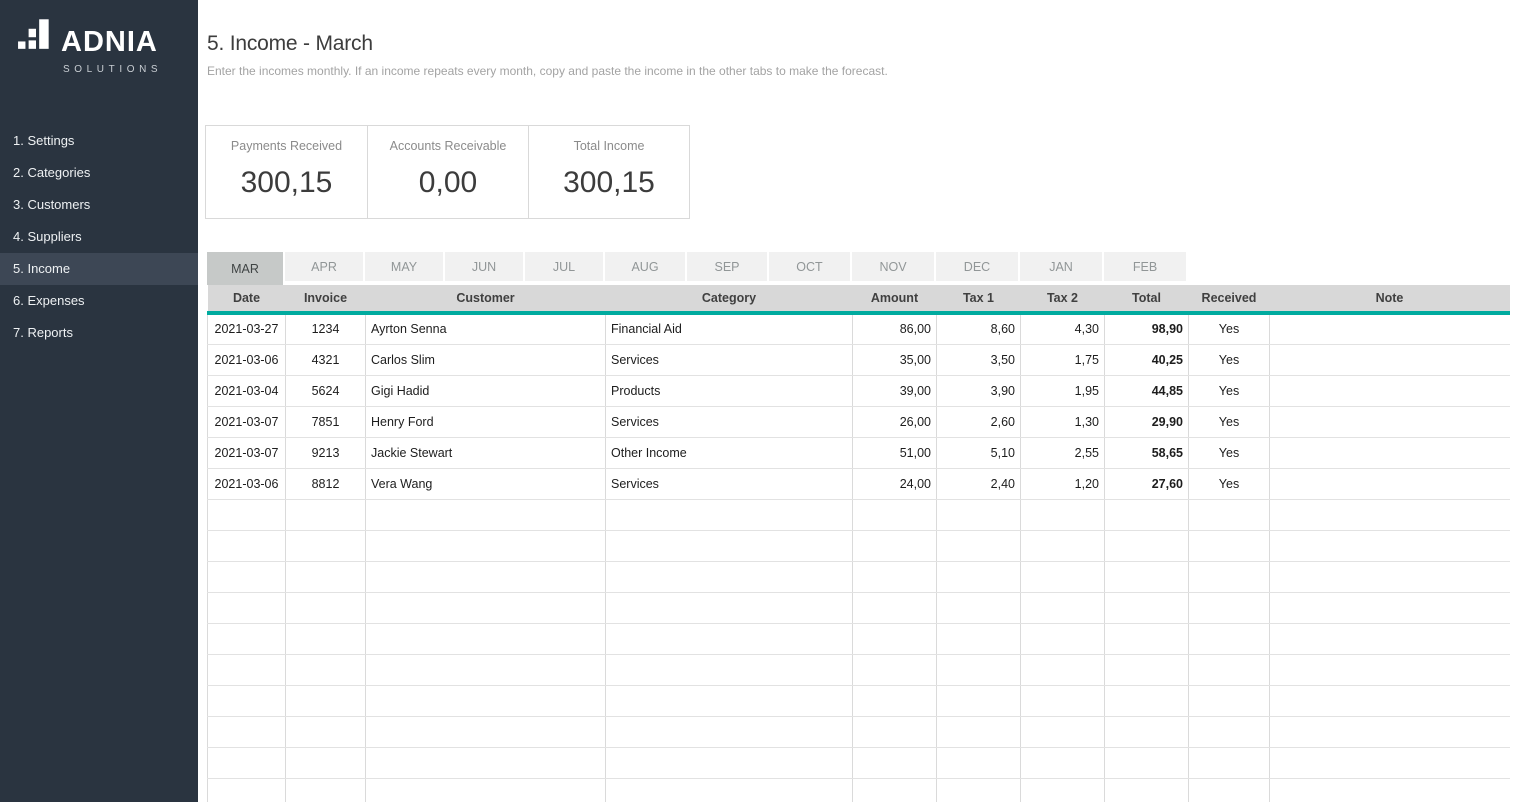  What do you see at coordinates (485, 329) in the screenshot?
I see `cell-customer: Ayrton Senna` at bounding box center [485, 329].